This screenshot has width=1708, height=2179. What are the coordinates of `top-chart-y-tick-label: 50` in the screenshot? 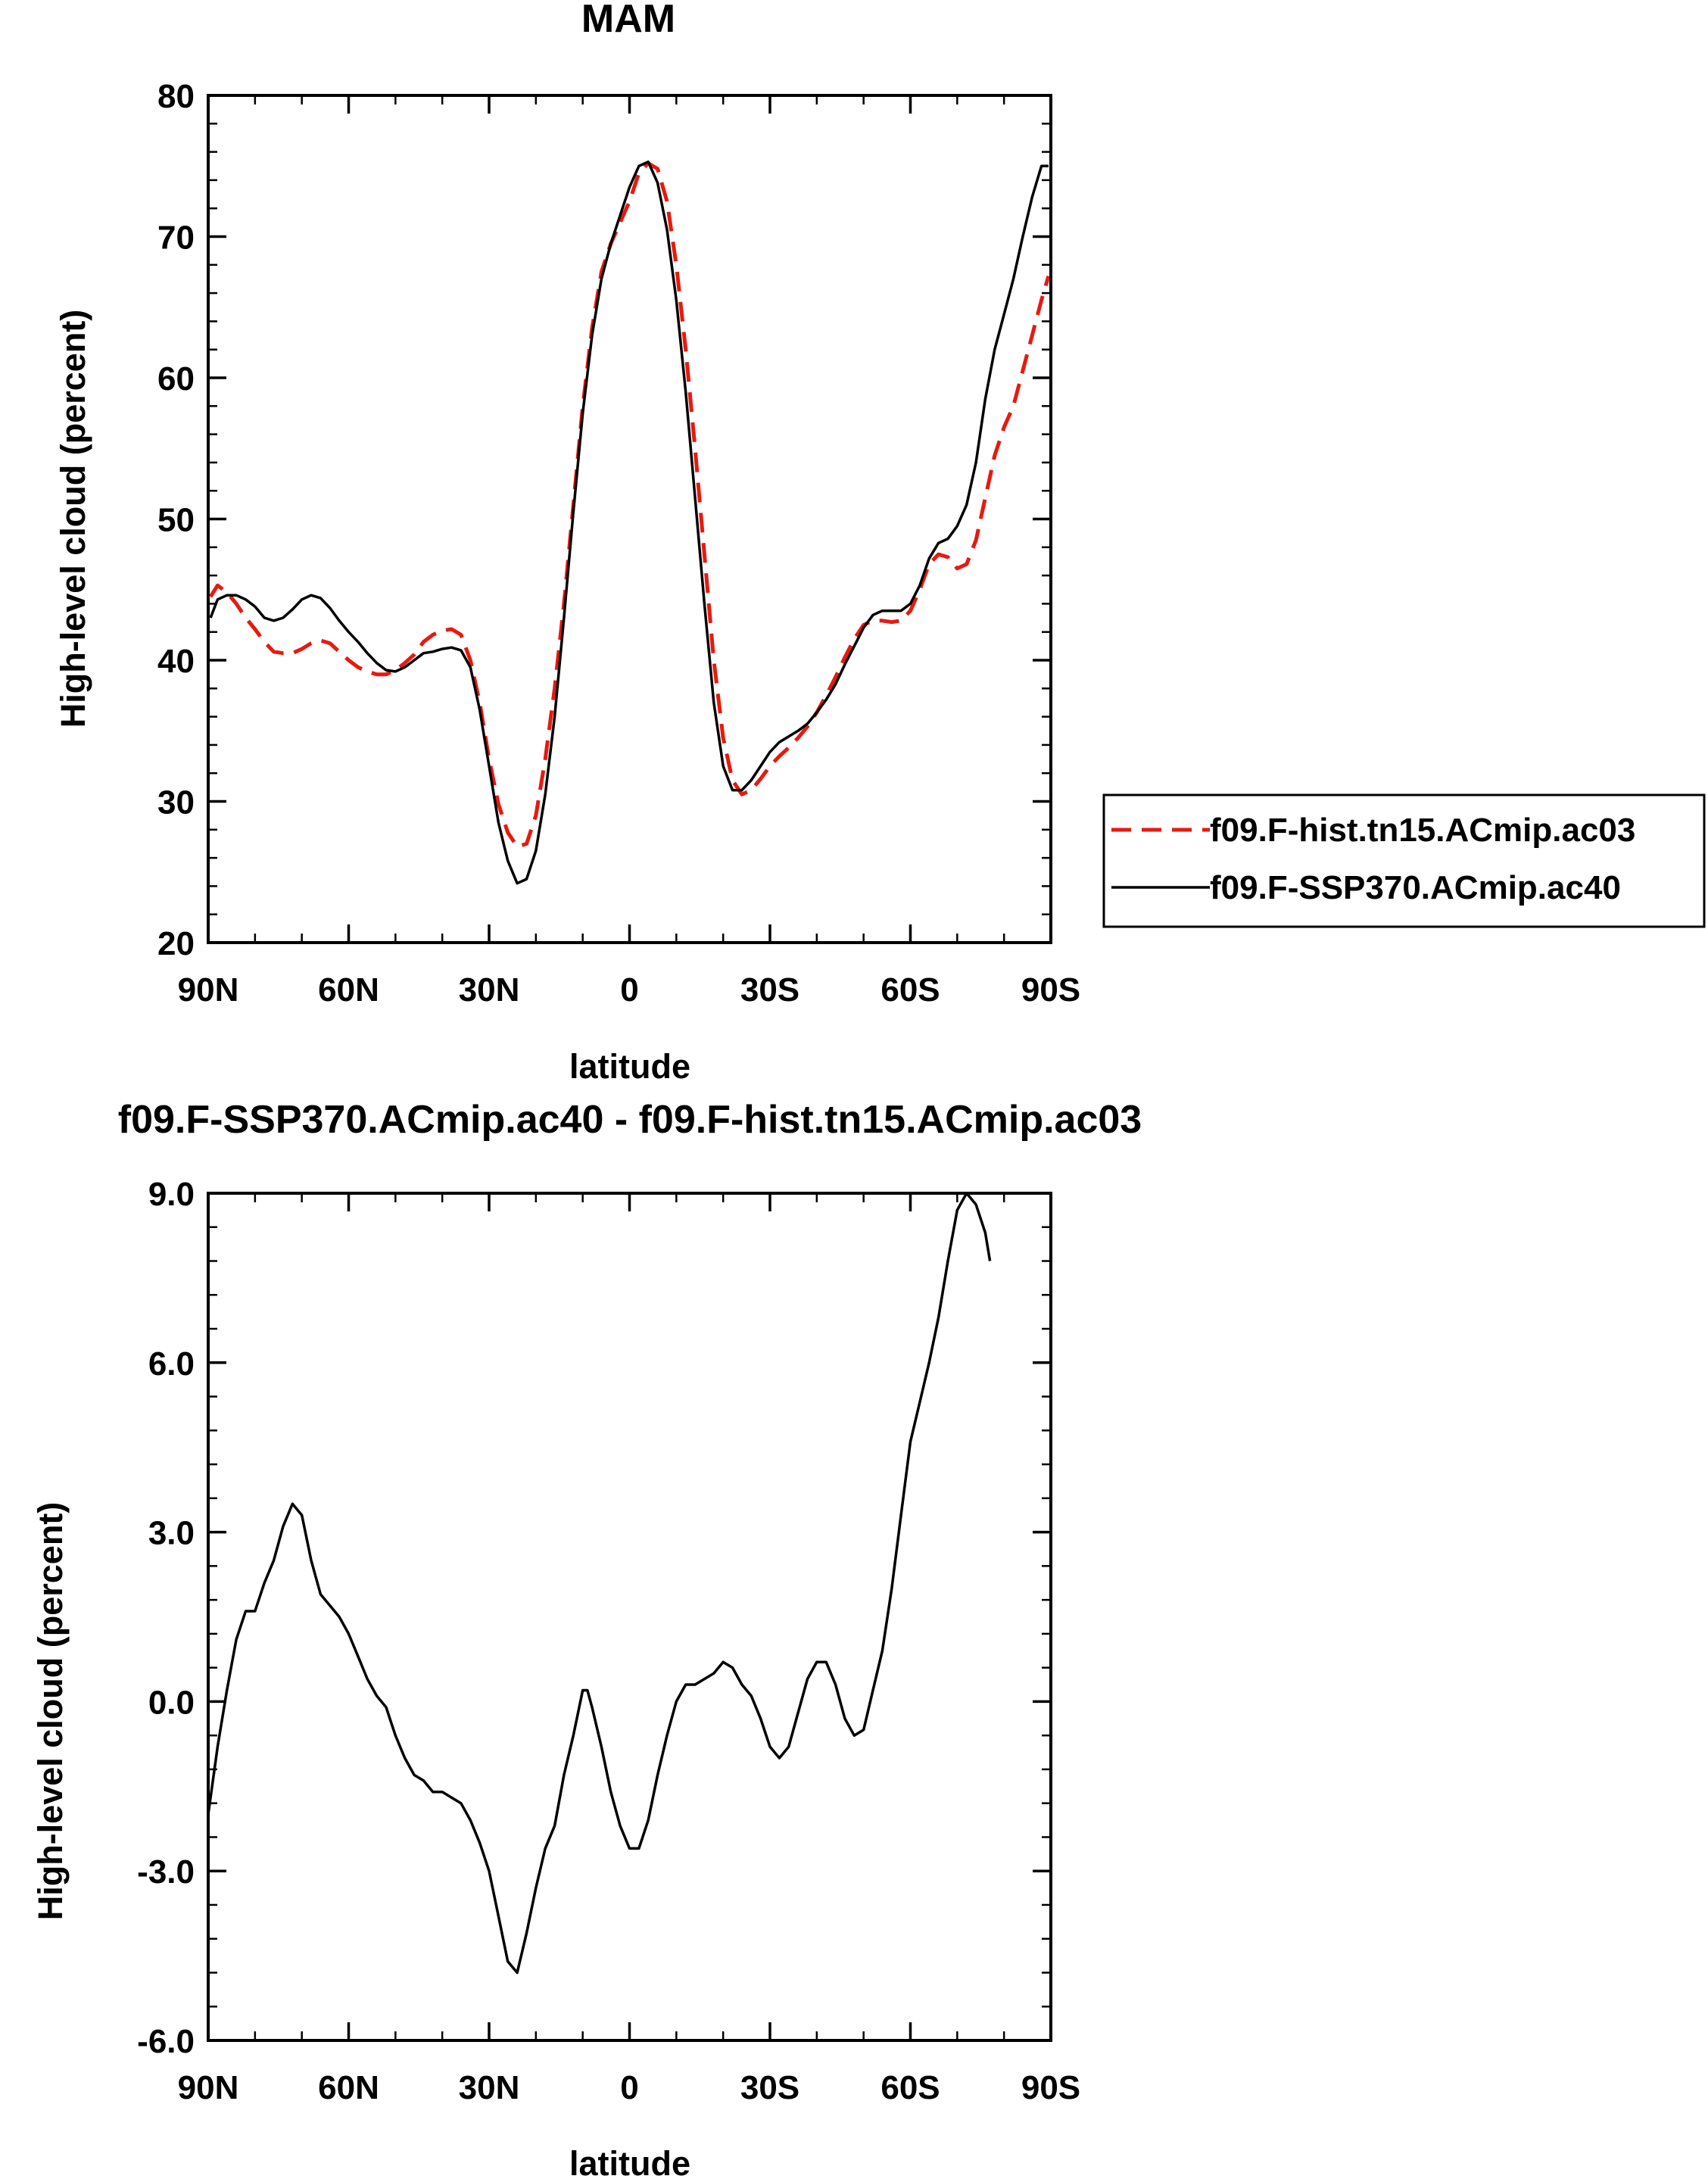 It's located at (176, 520).